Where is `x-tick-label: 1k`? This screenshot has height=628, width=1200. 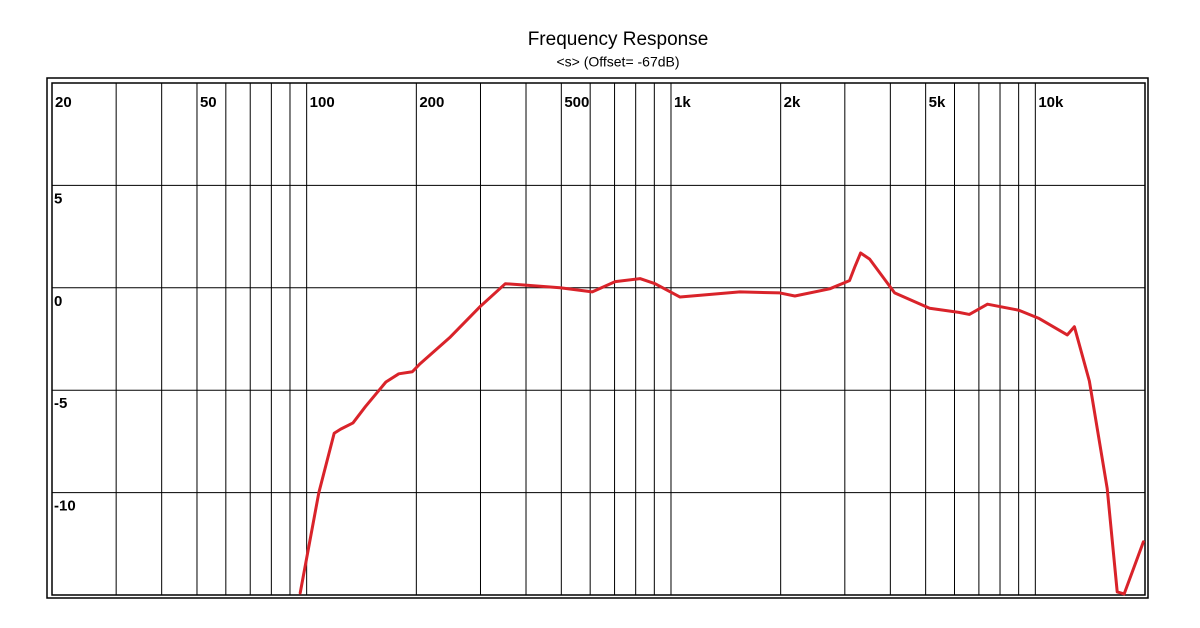
x-tick-label: 1k is located at coordinates (682, 102).